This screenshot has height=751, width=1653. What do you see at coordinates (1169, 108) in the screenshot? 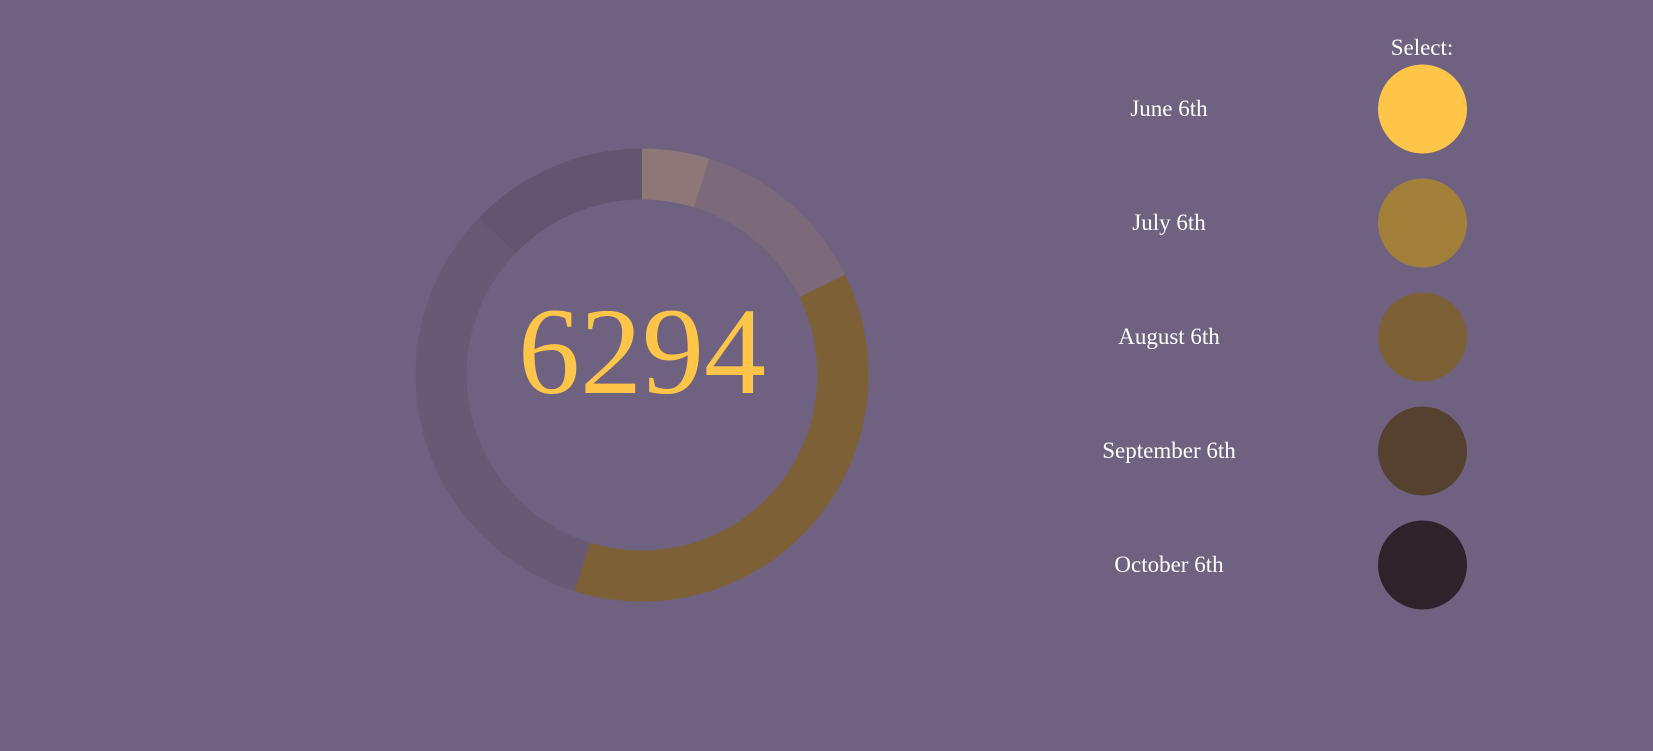
I see `month-label-june: June 6th` at bounding box center [1169, 108].